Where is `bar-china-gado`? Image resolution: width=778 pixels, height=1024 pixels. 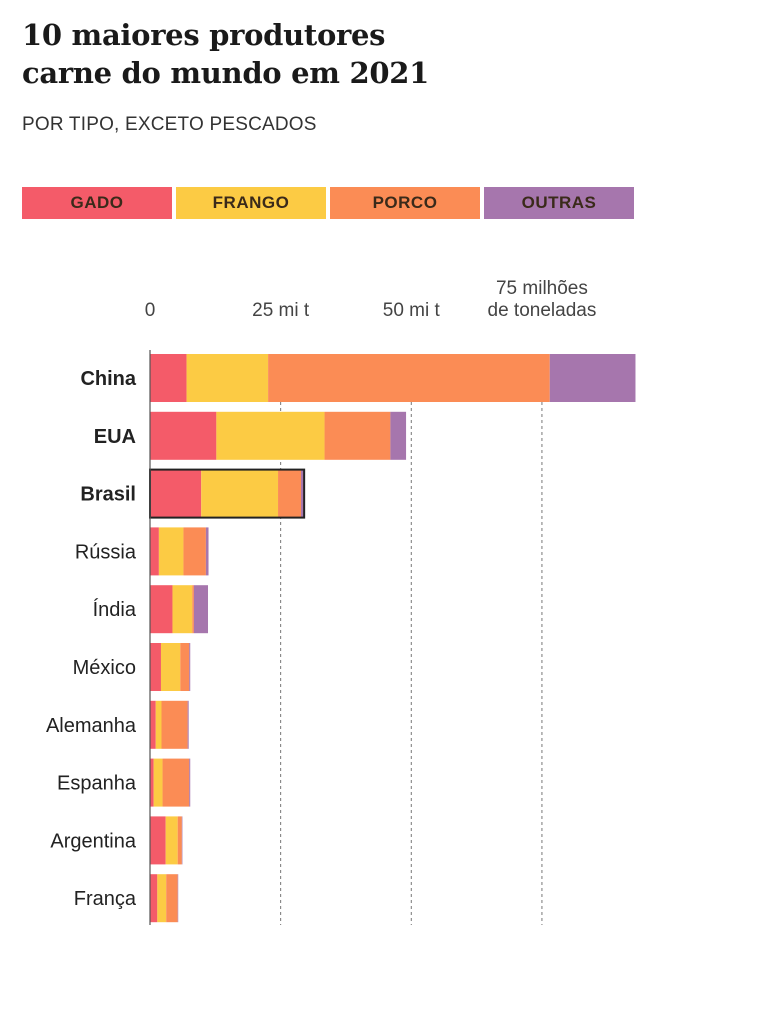 bar-china-gado is located at coordinates (168, 378).